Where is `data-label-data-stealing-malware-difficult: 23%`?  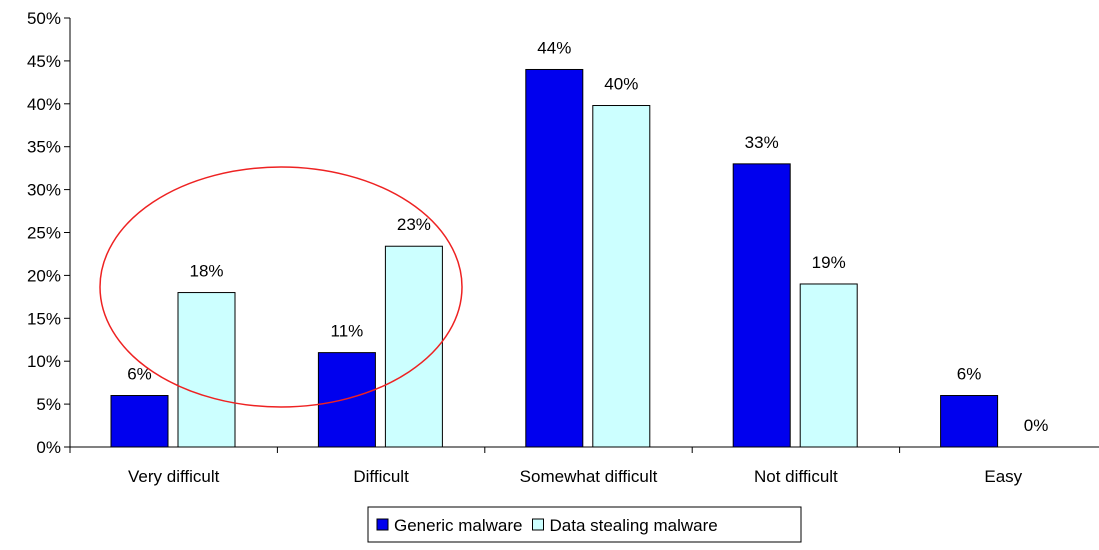 data-label-data-stealing-malware-difficult: 23% is located at coordinates (414, 224).